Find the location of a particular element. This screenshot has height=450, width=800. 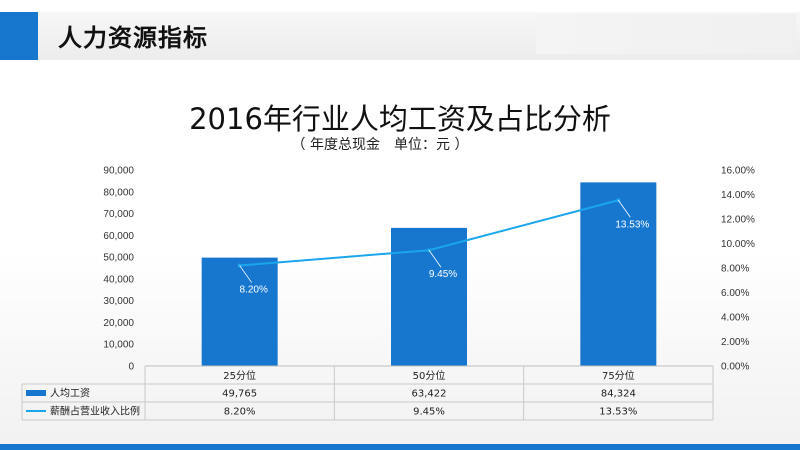

y-right-tick-label: 6.00% is located at coordinates (735, 293).